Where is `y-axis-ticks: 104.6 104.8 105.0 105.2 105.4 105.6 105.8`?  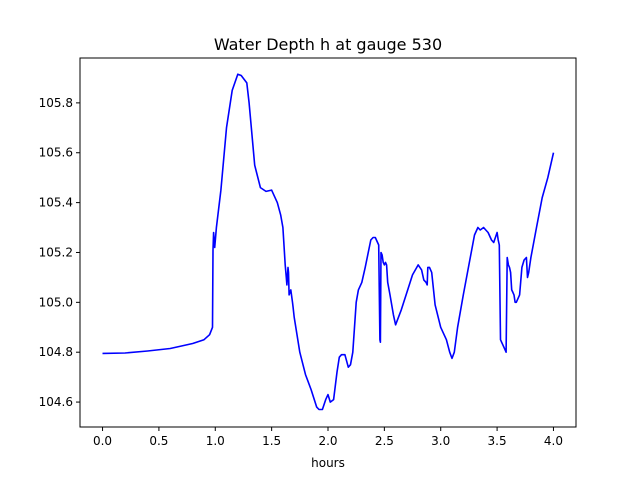
y-axis-ticks: 104.6 104.8 105.0 105.2 105.4 105.6 105.8 is located at coordinates (59, 252).